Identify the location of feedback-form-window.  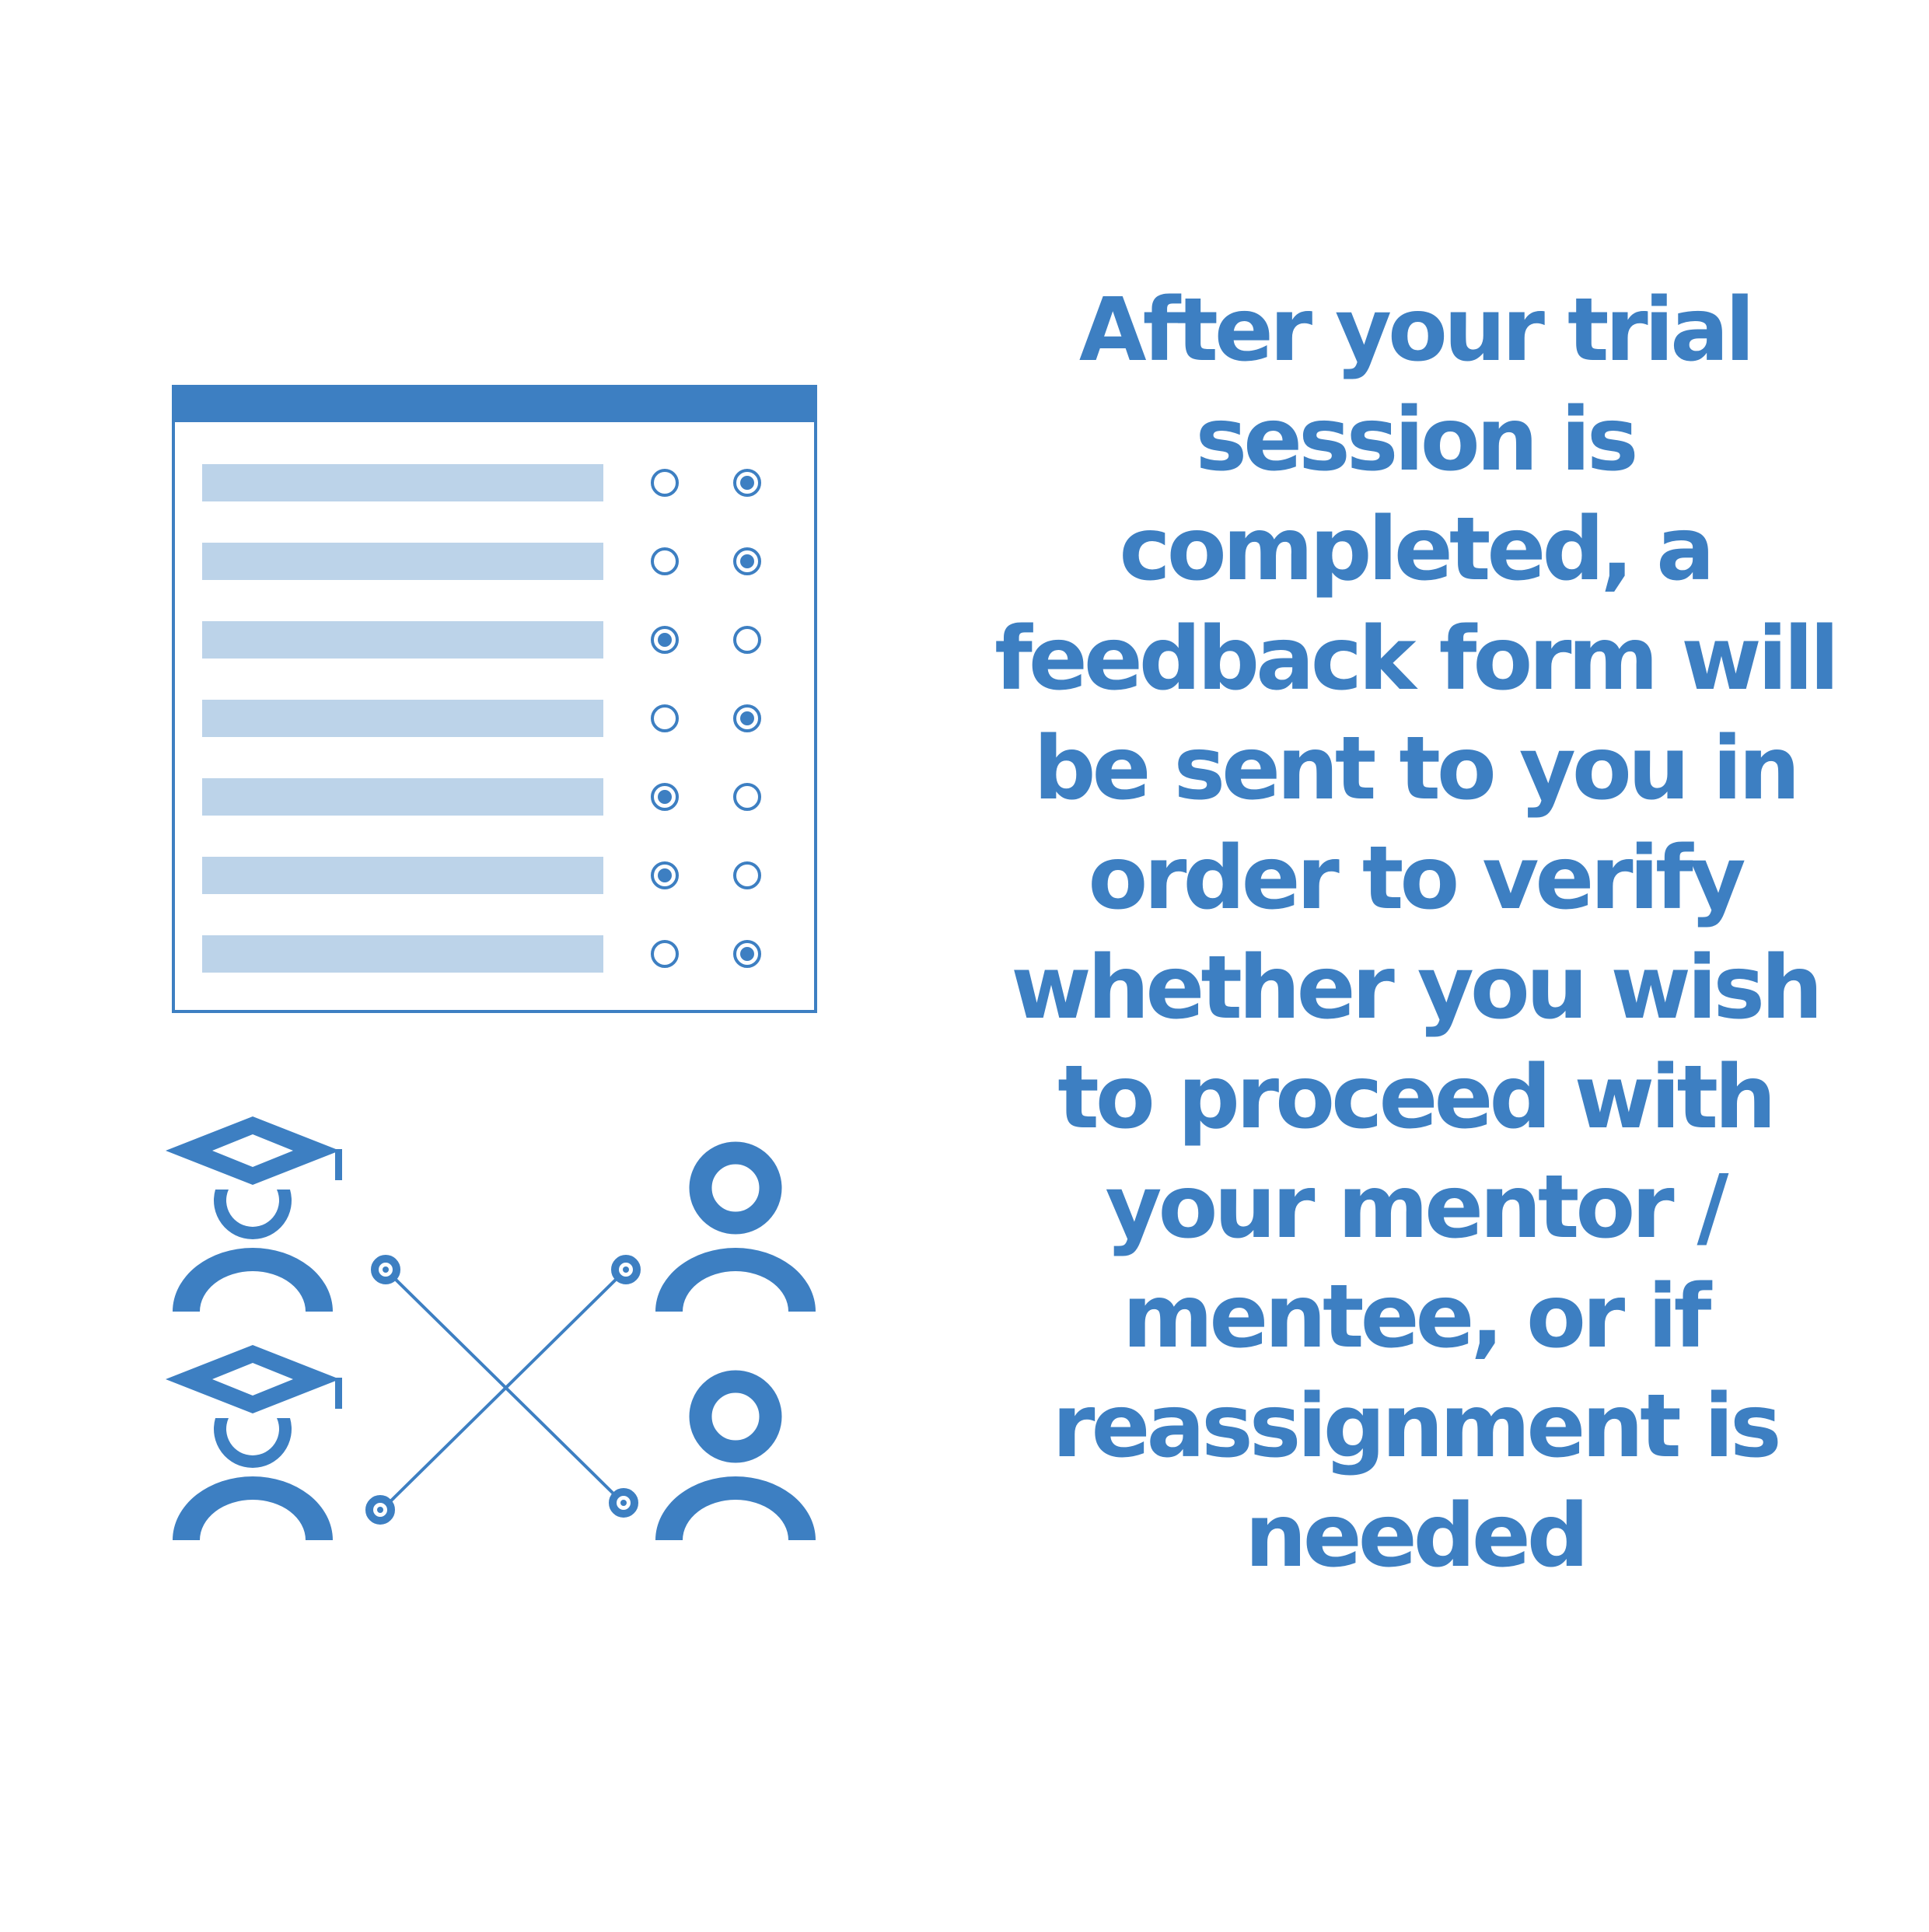
(494, 699).